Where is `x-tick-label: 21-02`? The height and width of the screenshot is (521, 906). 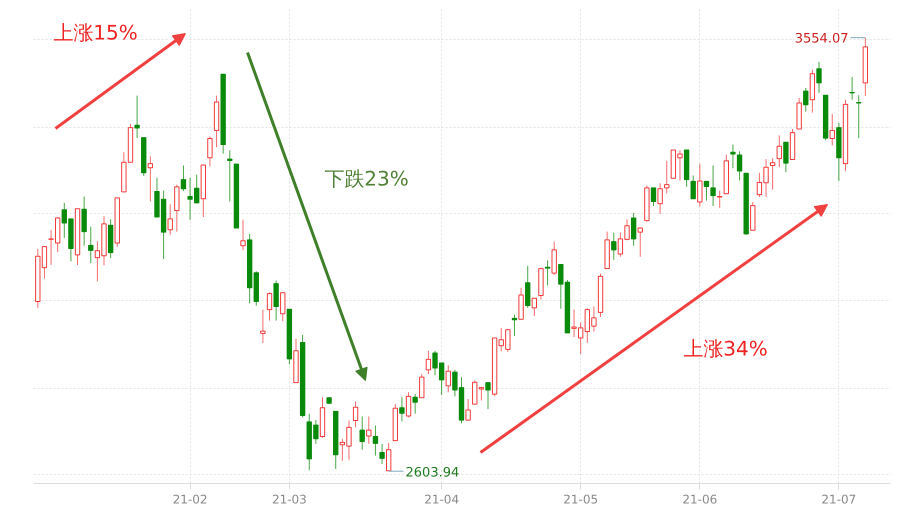
x-tick-label: 21-02 is located at coordinates (190, 499).